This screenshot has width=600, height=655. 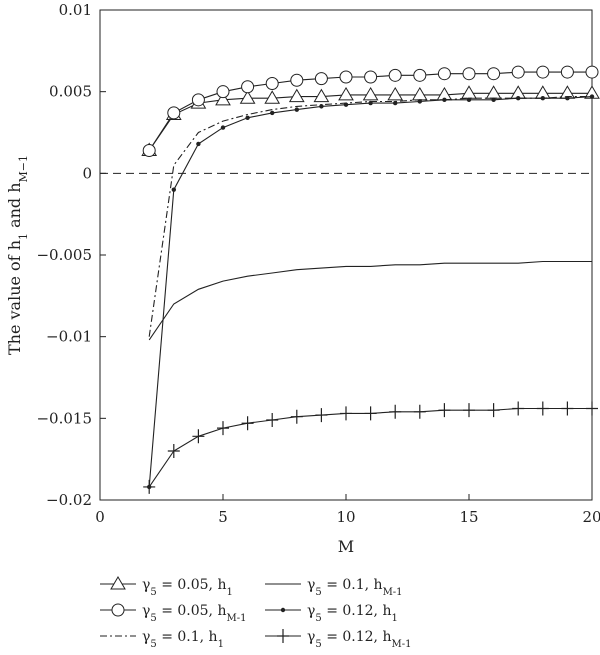 I want to click on y-tick-label: −0.01, so click(x=69, y=337).